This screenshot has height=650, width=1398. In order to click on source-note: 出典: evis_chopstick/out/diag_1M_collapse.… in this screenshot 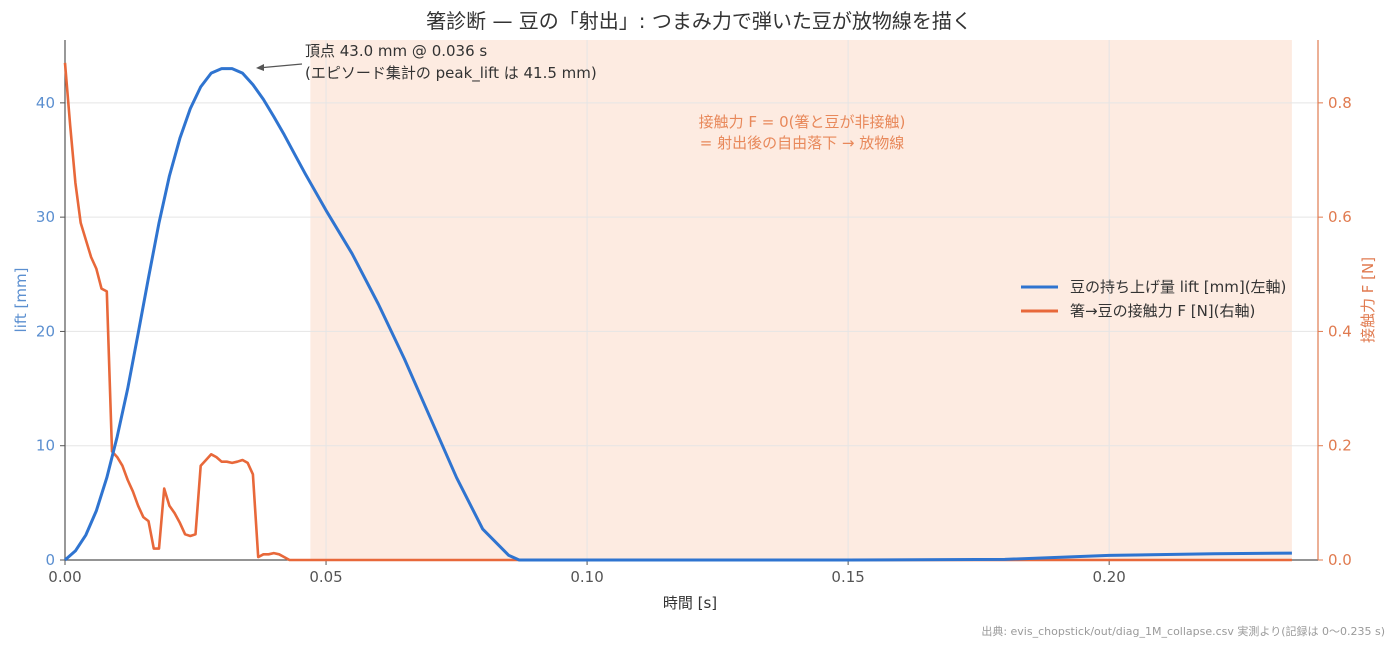, I will do `click(1183, 631)`.